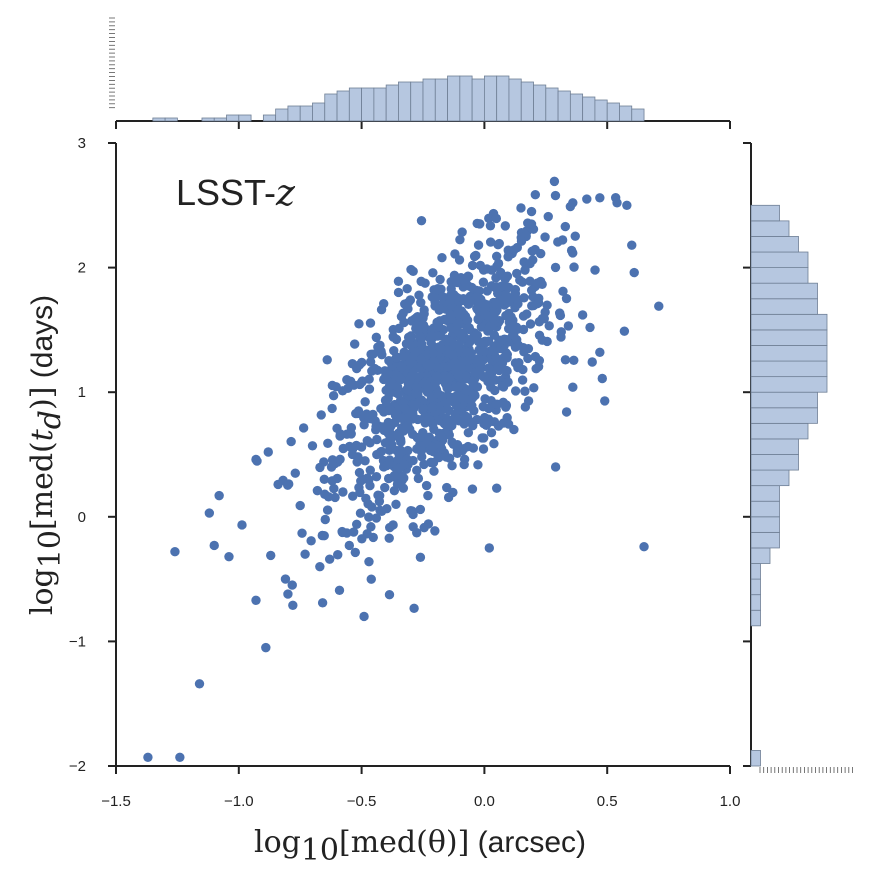 The height and width of the screenshot is (882, 872). Describe the element at coordinates (46, 455) in the screenshot. I see `y-axis-title: log10[med(td)] (days)` at that location.